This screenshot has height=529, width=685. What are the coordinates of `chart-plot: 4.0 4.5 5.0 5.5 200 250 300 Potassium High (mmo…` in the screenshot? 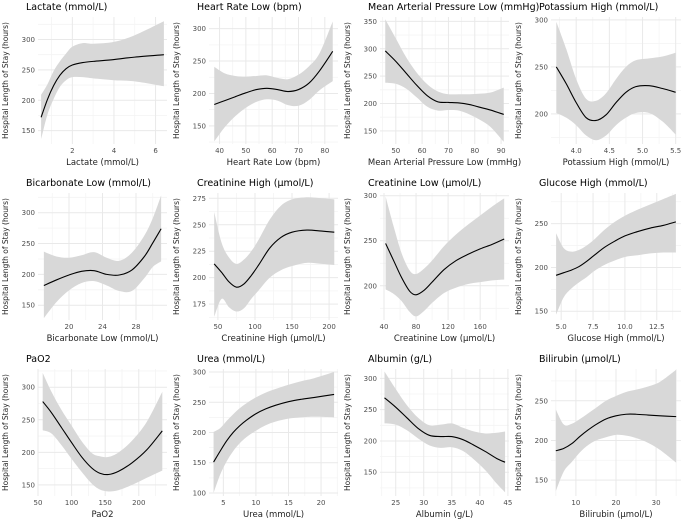 It's located at (597, 92).